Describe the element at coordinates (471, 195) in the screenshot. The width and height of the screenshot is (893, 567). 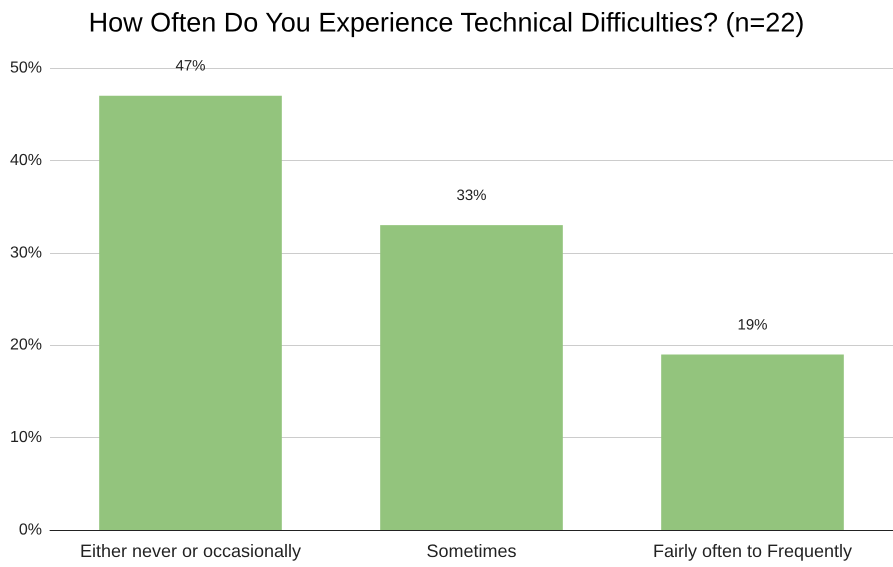
I see `data-label: 33%` at that location.